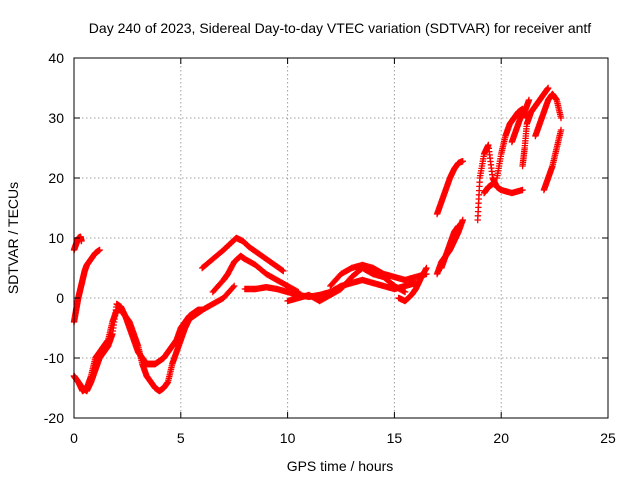  I want to click on series-track-b, so click(86, 286).